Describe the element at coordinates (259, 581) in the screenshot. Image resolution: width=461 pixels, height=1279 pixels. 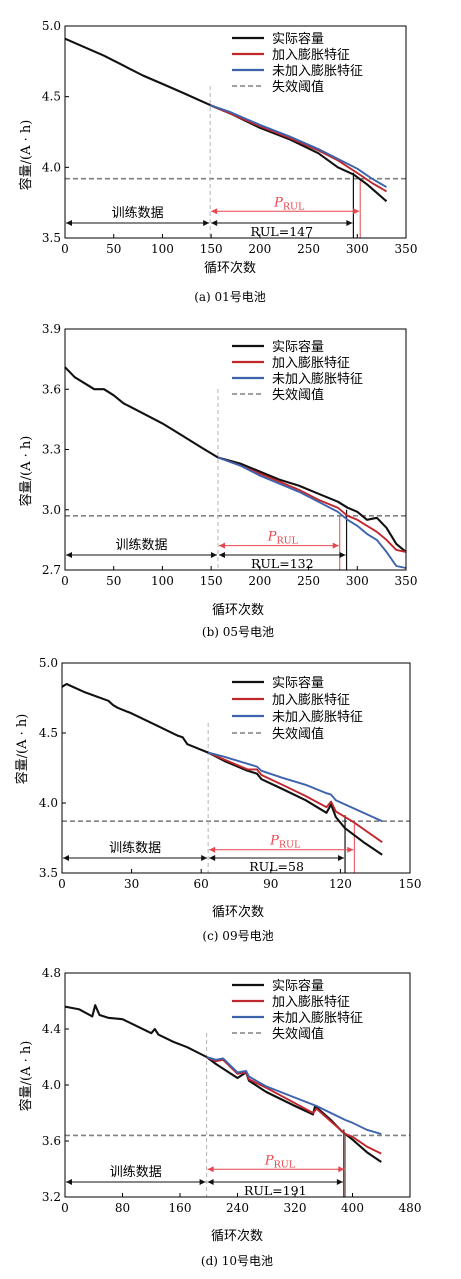
I see `x-tick-label: 200` at that location.